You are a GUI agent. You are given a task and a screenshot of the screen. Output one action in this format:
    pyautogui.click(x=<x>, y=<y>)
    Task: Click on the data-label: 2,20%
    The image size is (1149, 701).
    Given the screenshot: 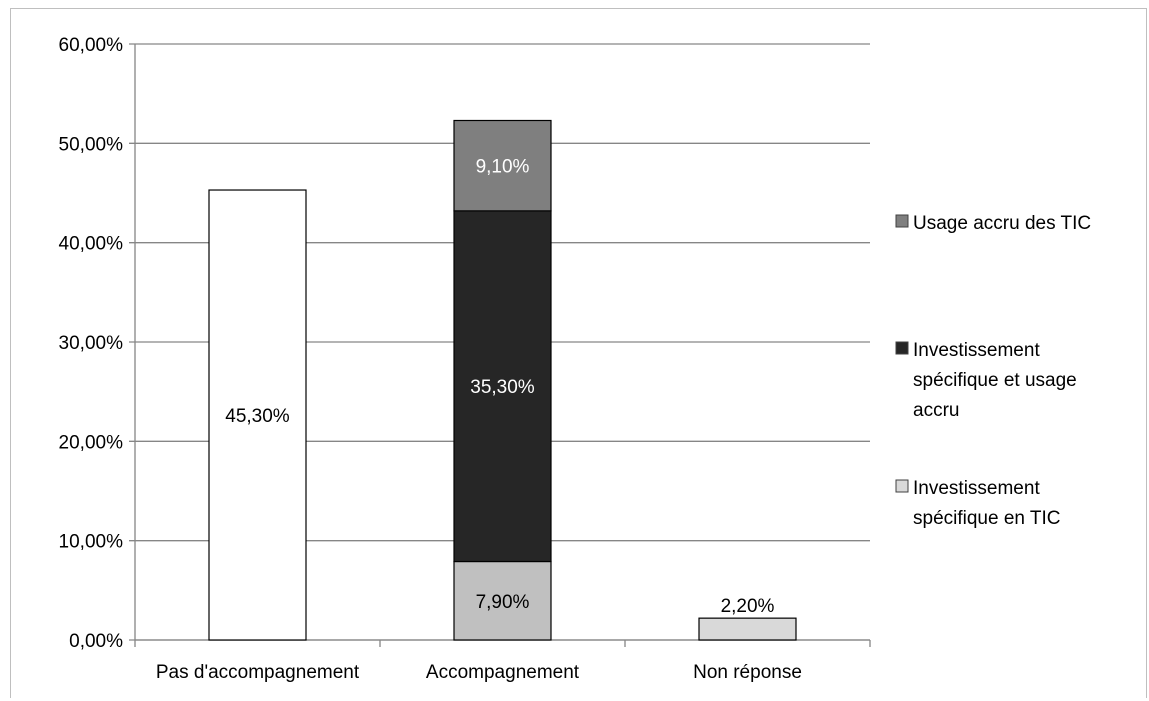 What is the action you would take?
    pyautogui.click(x=748, y=606)
    